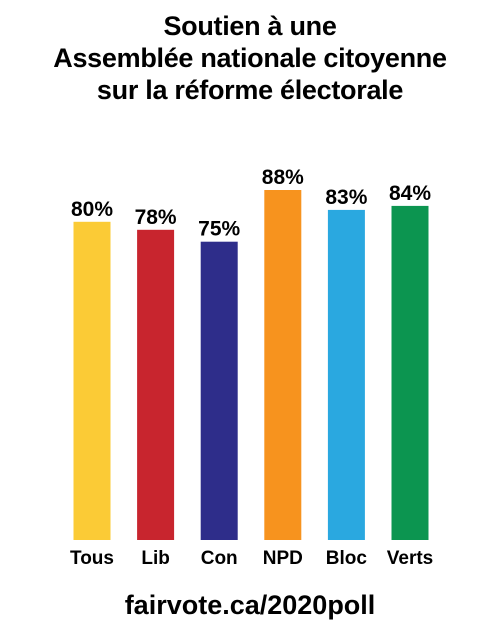 The image size is (500, 637). What do you see at coordinates (347, 558) in the screenshot?
I see `category-label-bloc: Bloc` at bounding box center [347, 558].